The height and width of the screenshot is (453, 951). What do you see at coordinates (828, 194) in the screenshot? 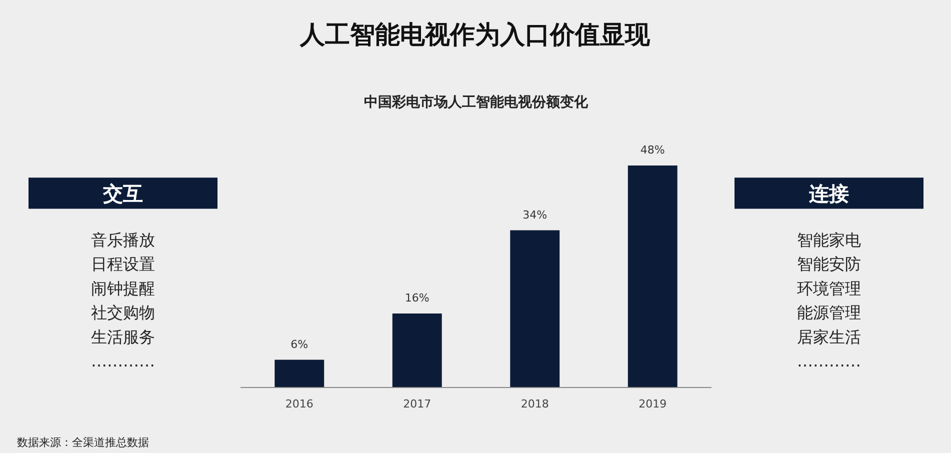
I see `text: 连接` at bounding box center [828, 194].